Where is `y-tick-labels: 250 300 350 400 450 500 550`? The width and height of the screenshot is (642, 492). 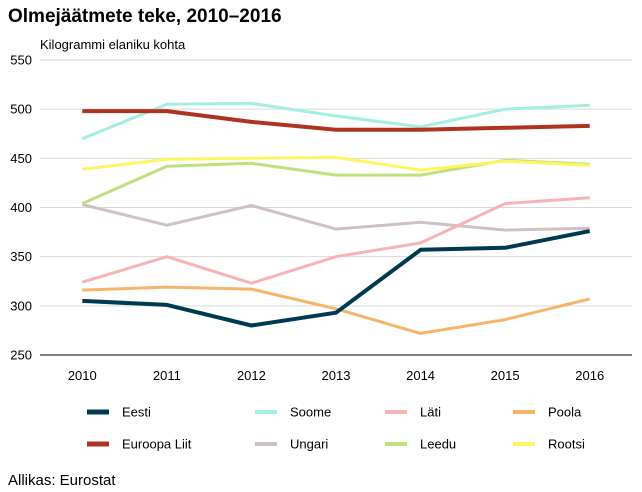 y-tick-labels: 250 300 350 400 450 500 550 is located at coordinates (21, 208).